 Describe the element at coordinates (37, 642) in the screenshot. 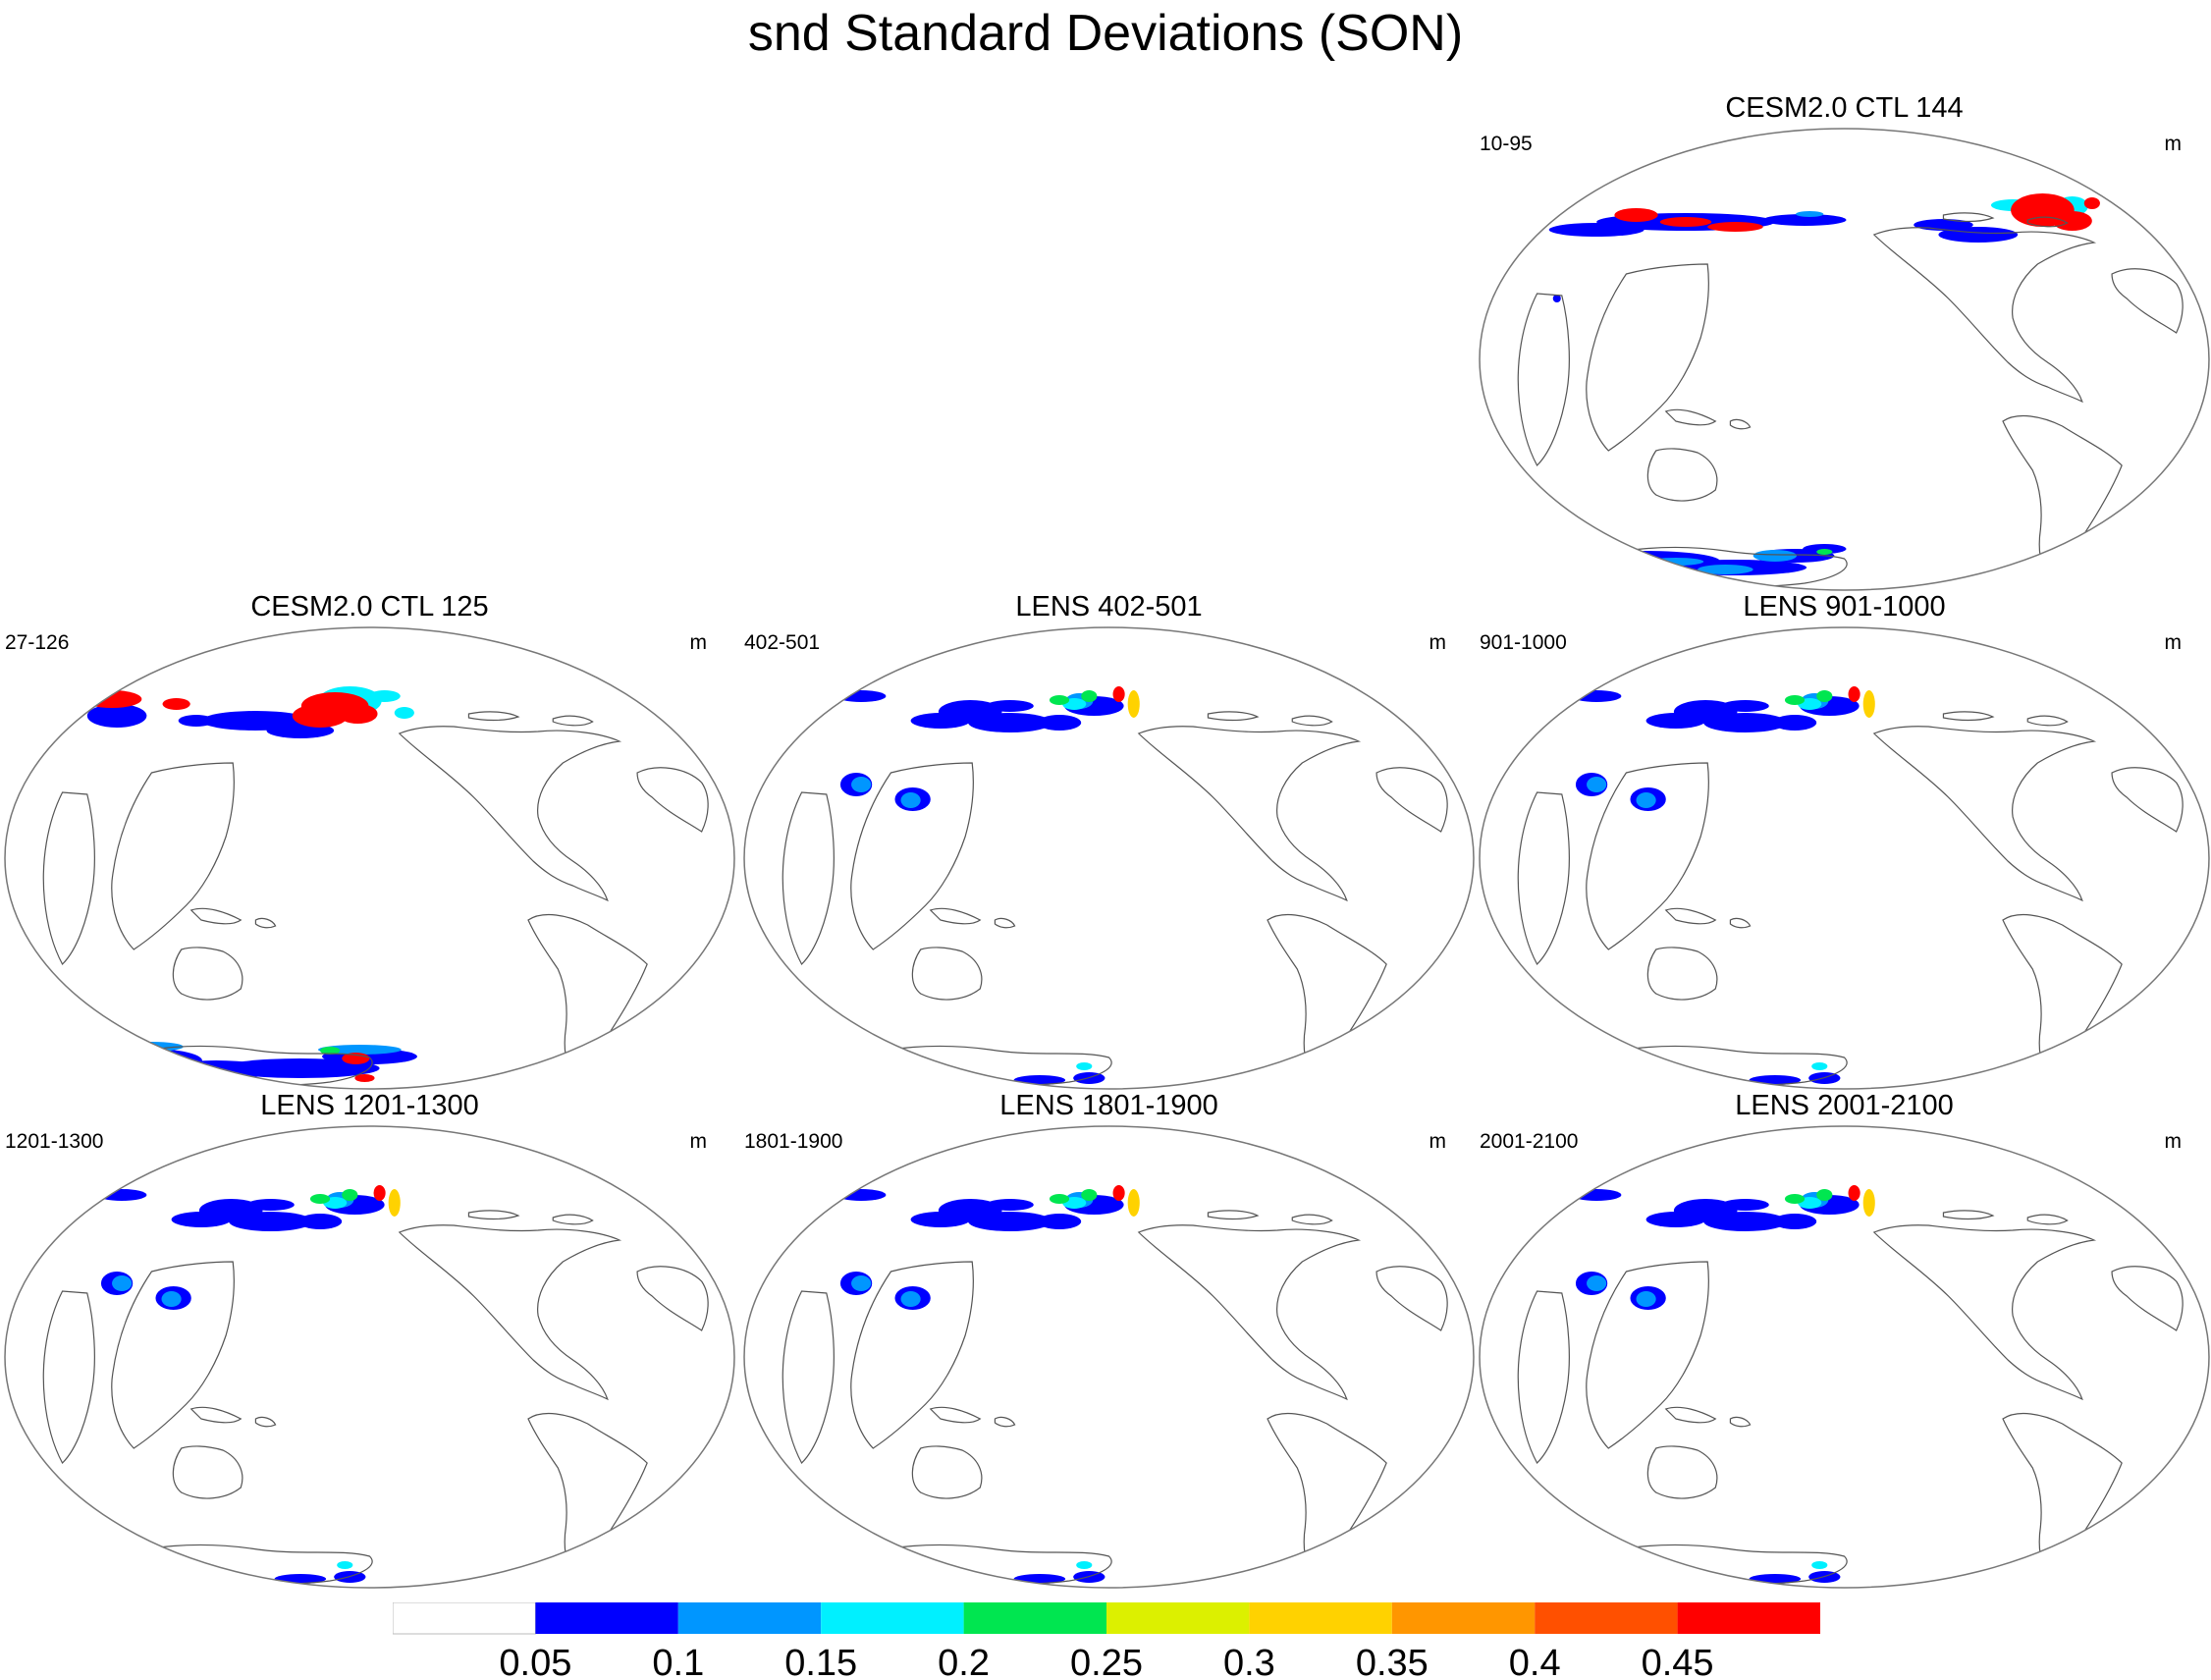

I see `panel-years: 27-126` at that location.